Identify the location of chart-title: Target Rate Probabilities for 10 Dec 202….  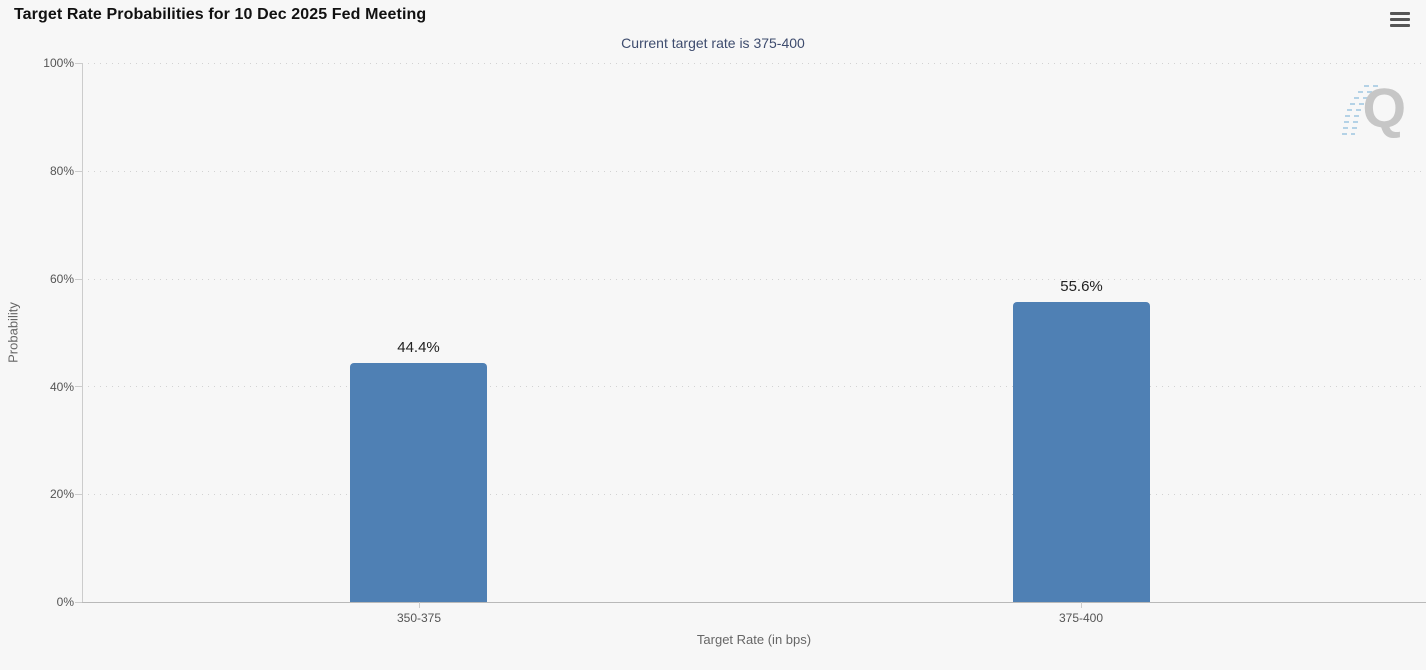
(220, 14).